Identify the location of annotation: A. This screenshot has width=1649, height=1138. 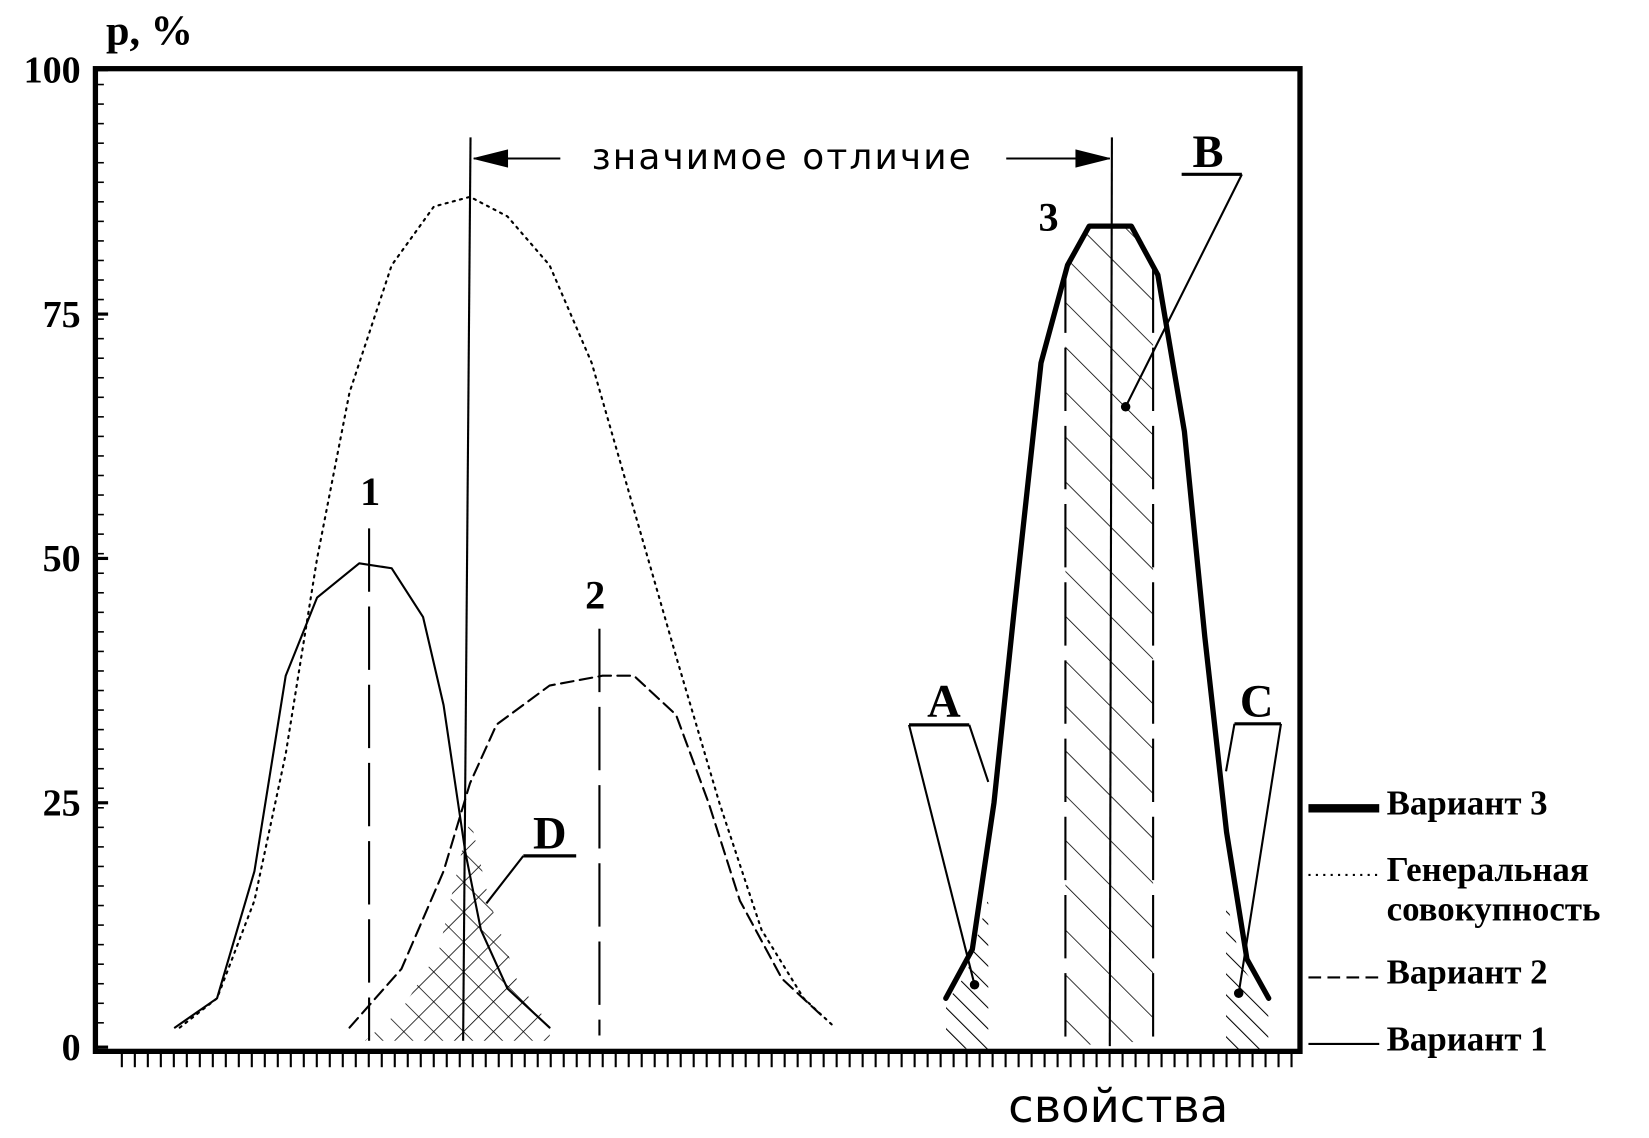
(944, 701).